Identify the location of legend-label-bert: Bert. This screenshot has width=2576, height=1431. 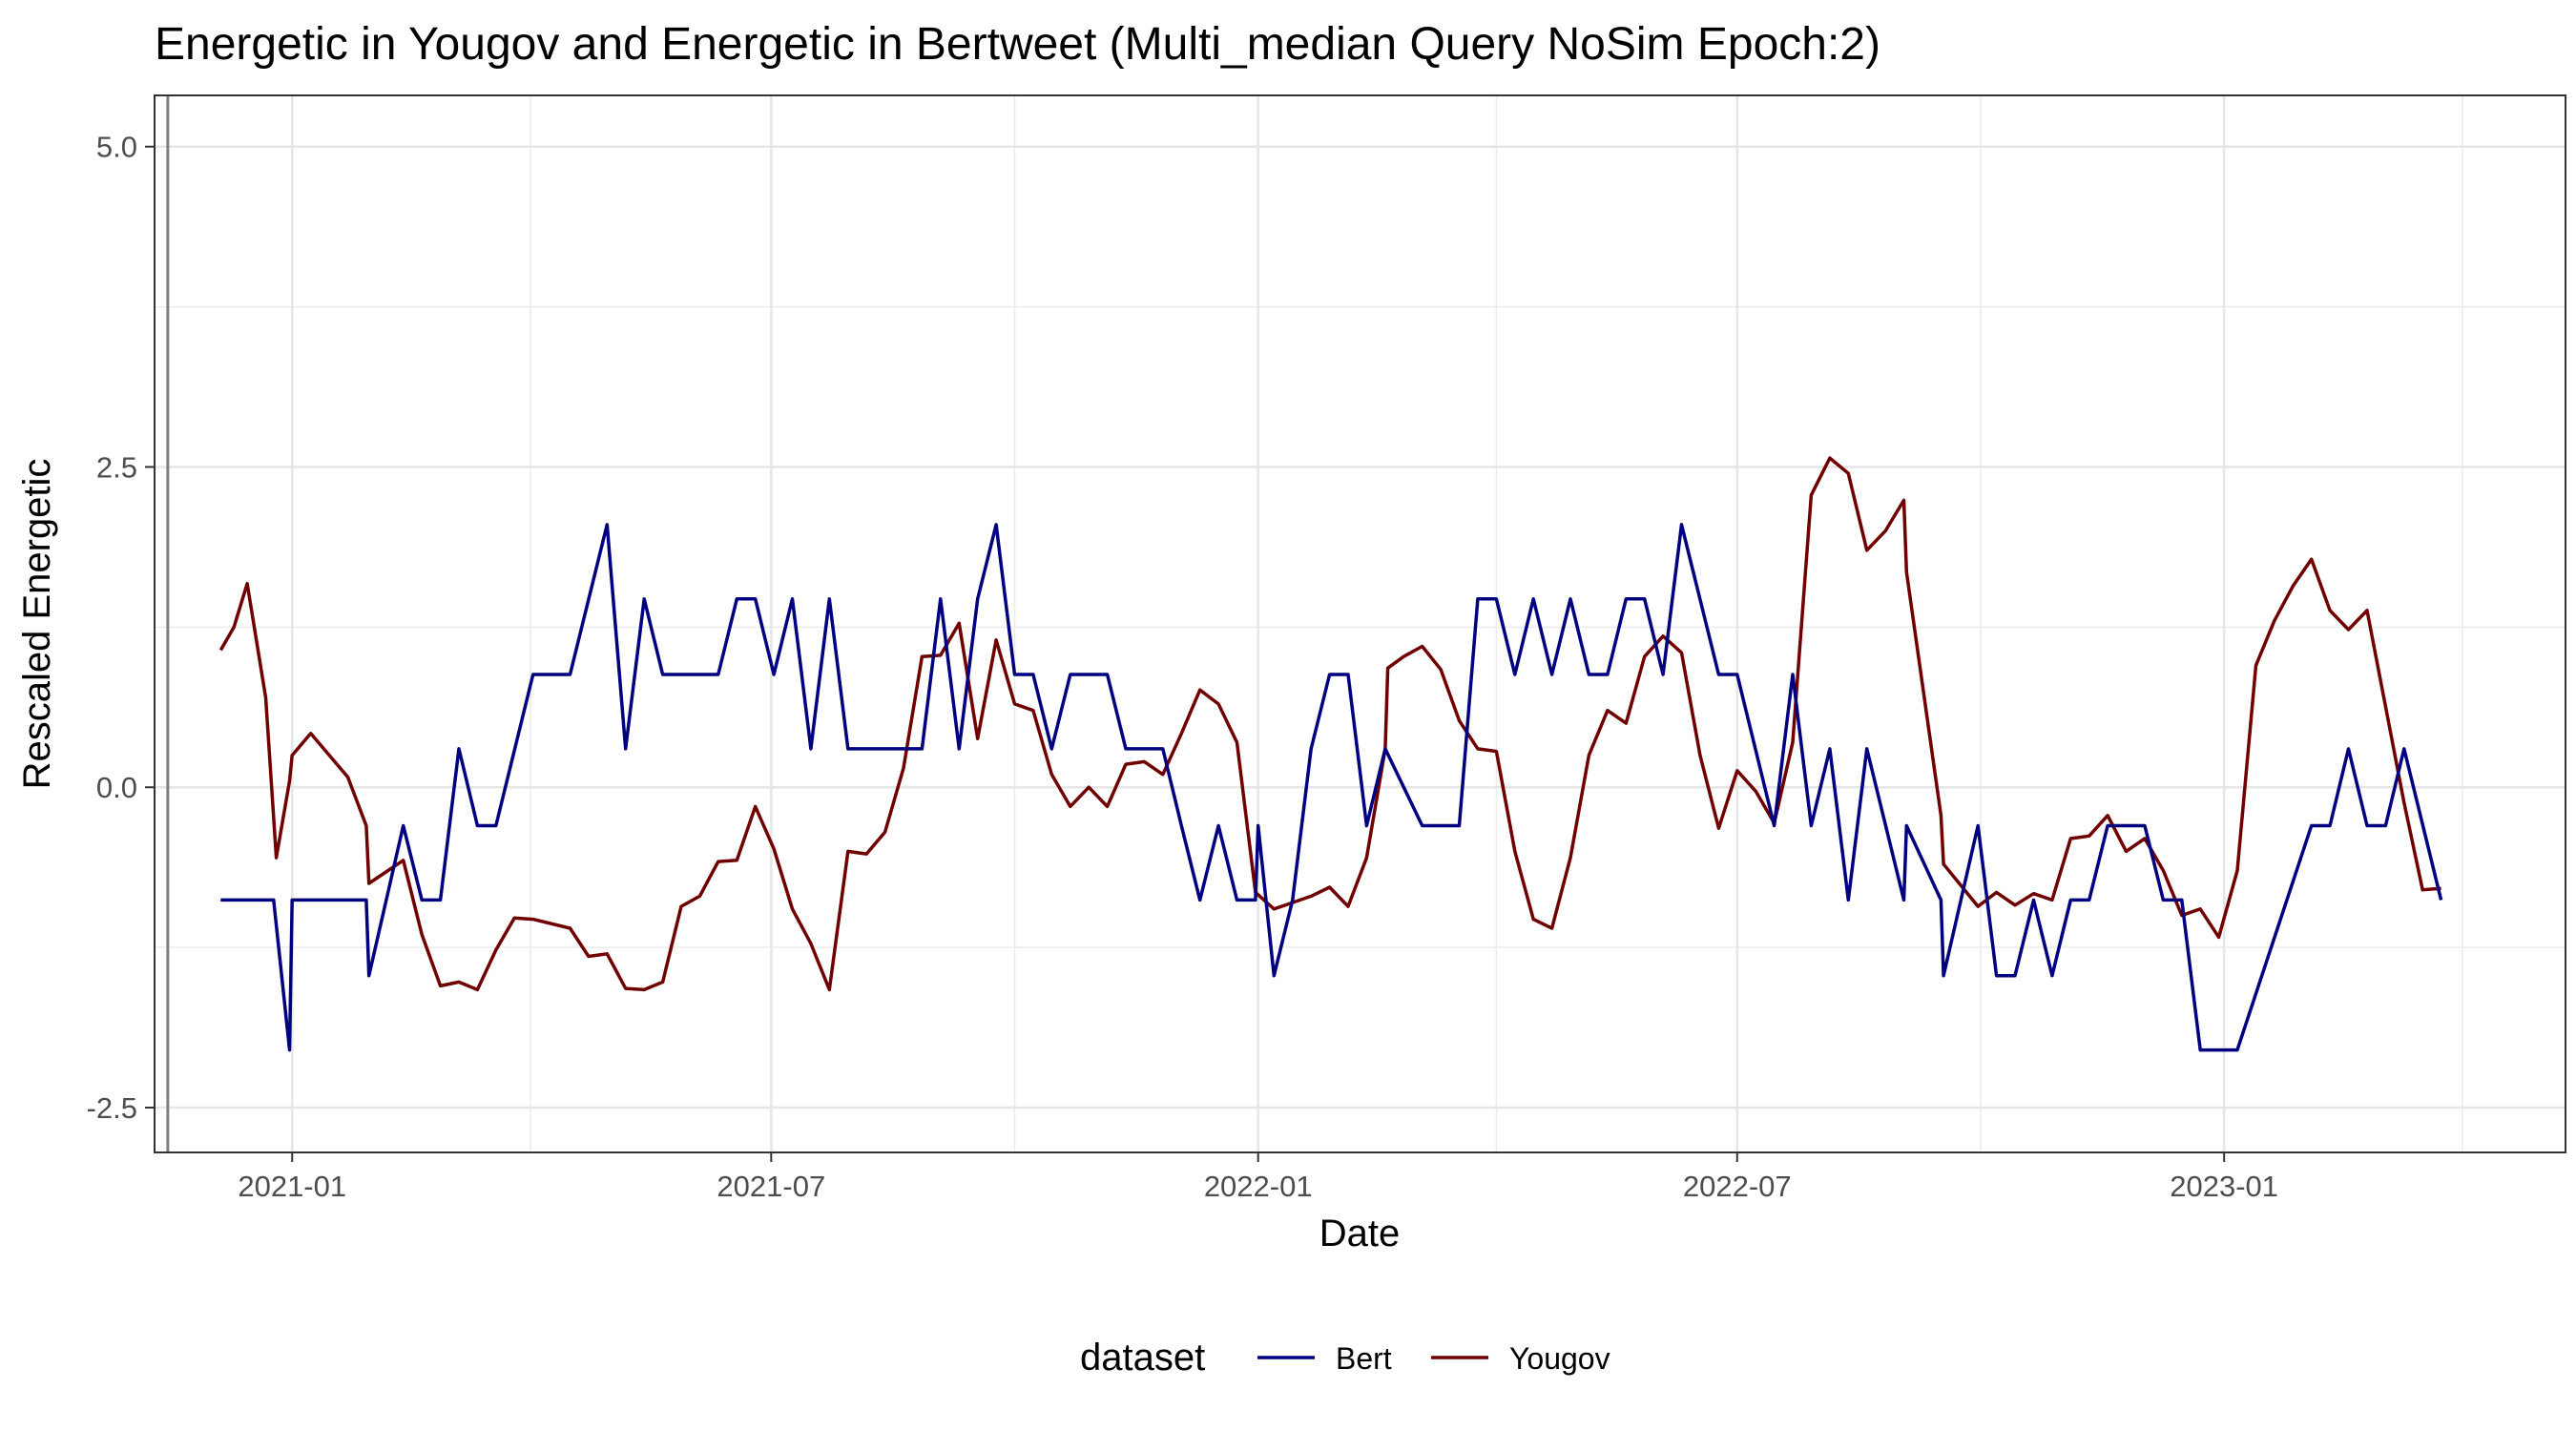
(1364, 1358).